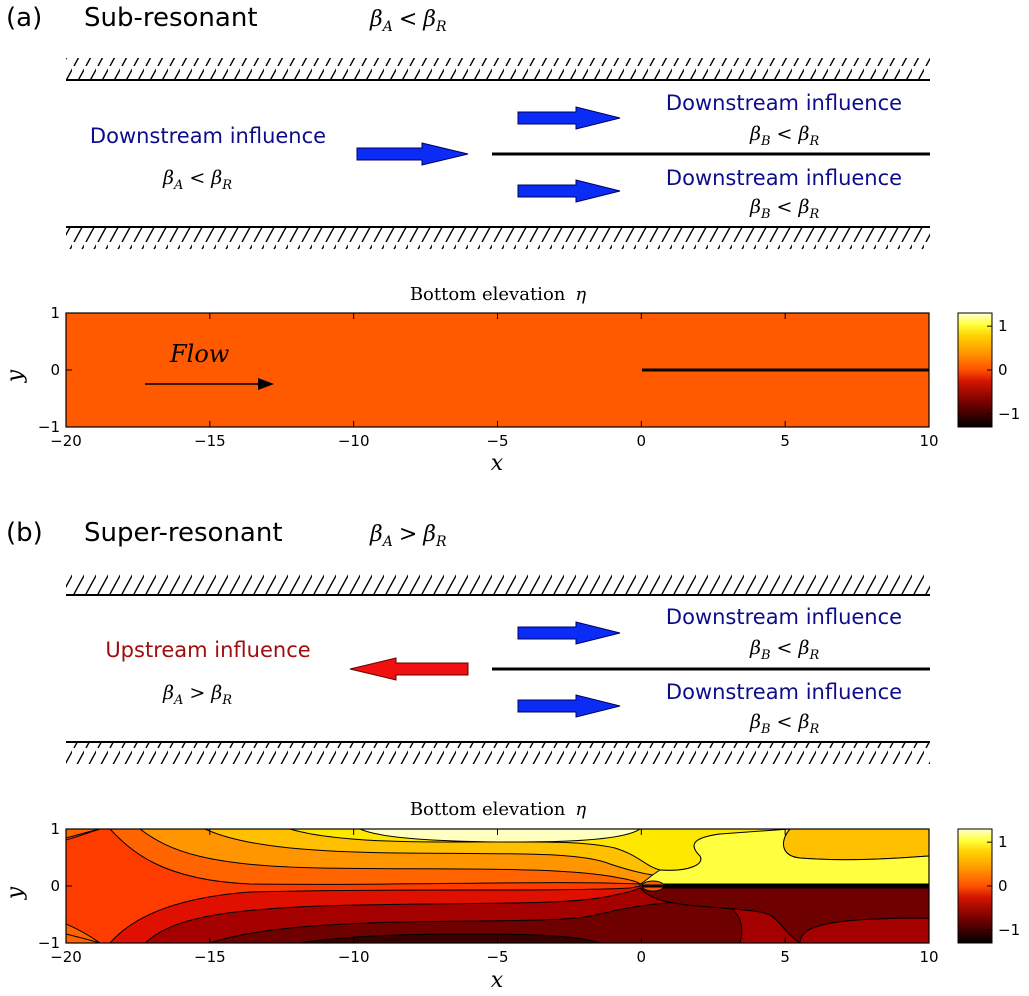 This screenshot has width=1029, height=996. I want to click on panel-b-colorbar-ticks: 1 0 −1, so click(1003, 886).